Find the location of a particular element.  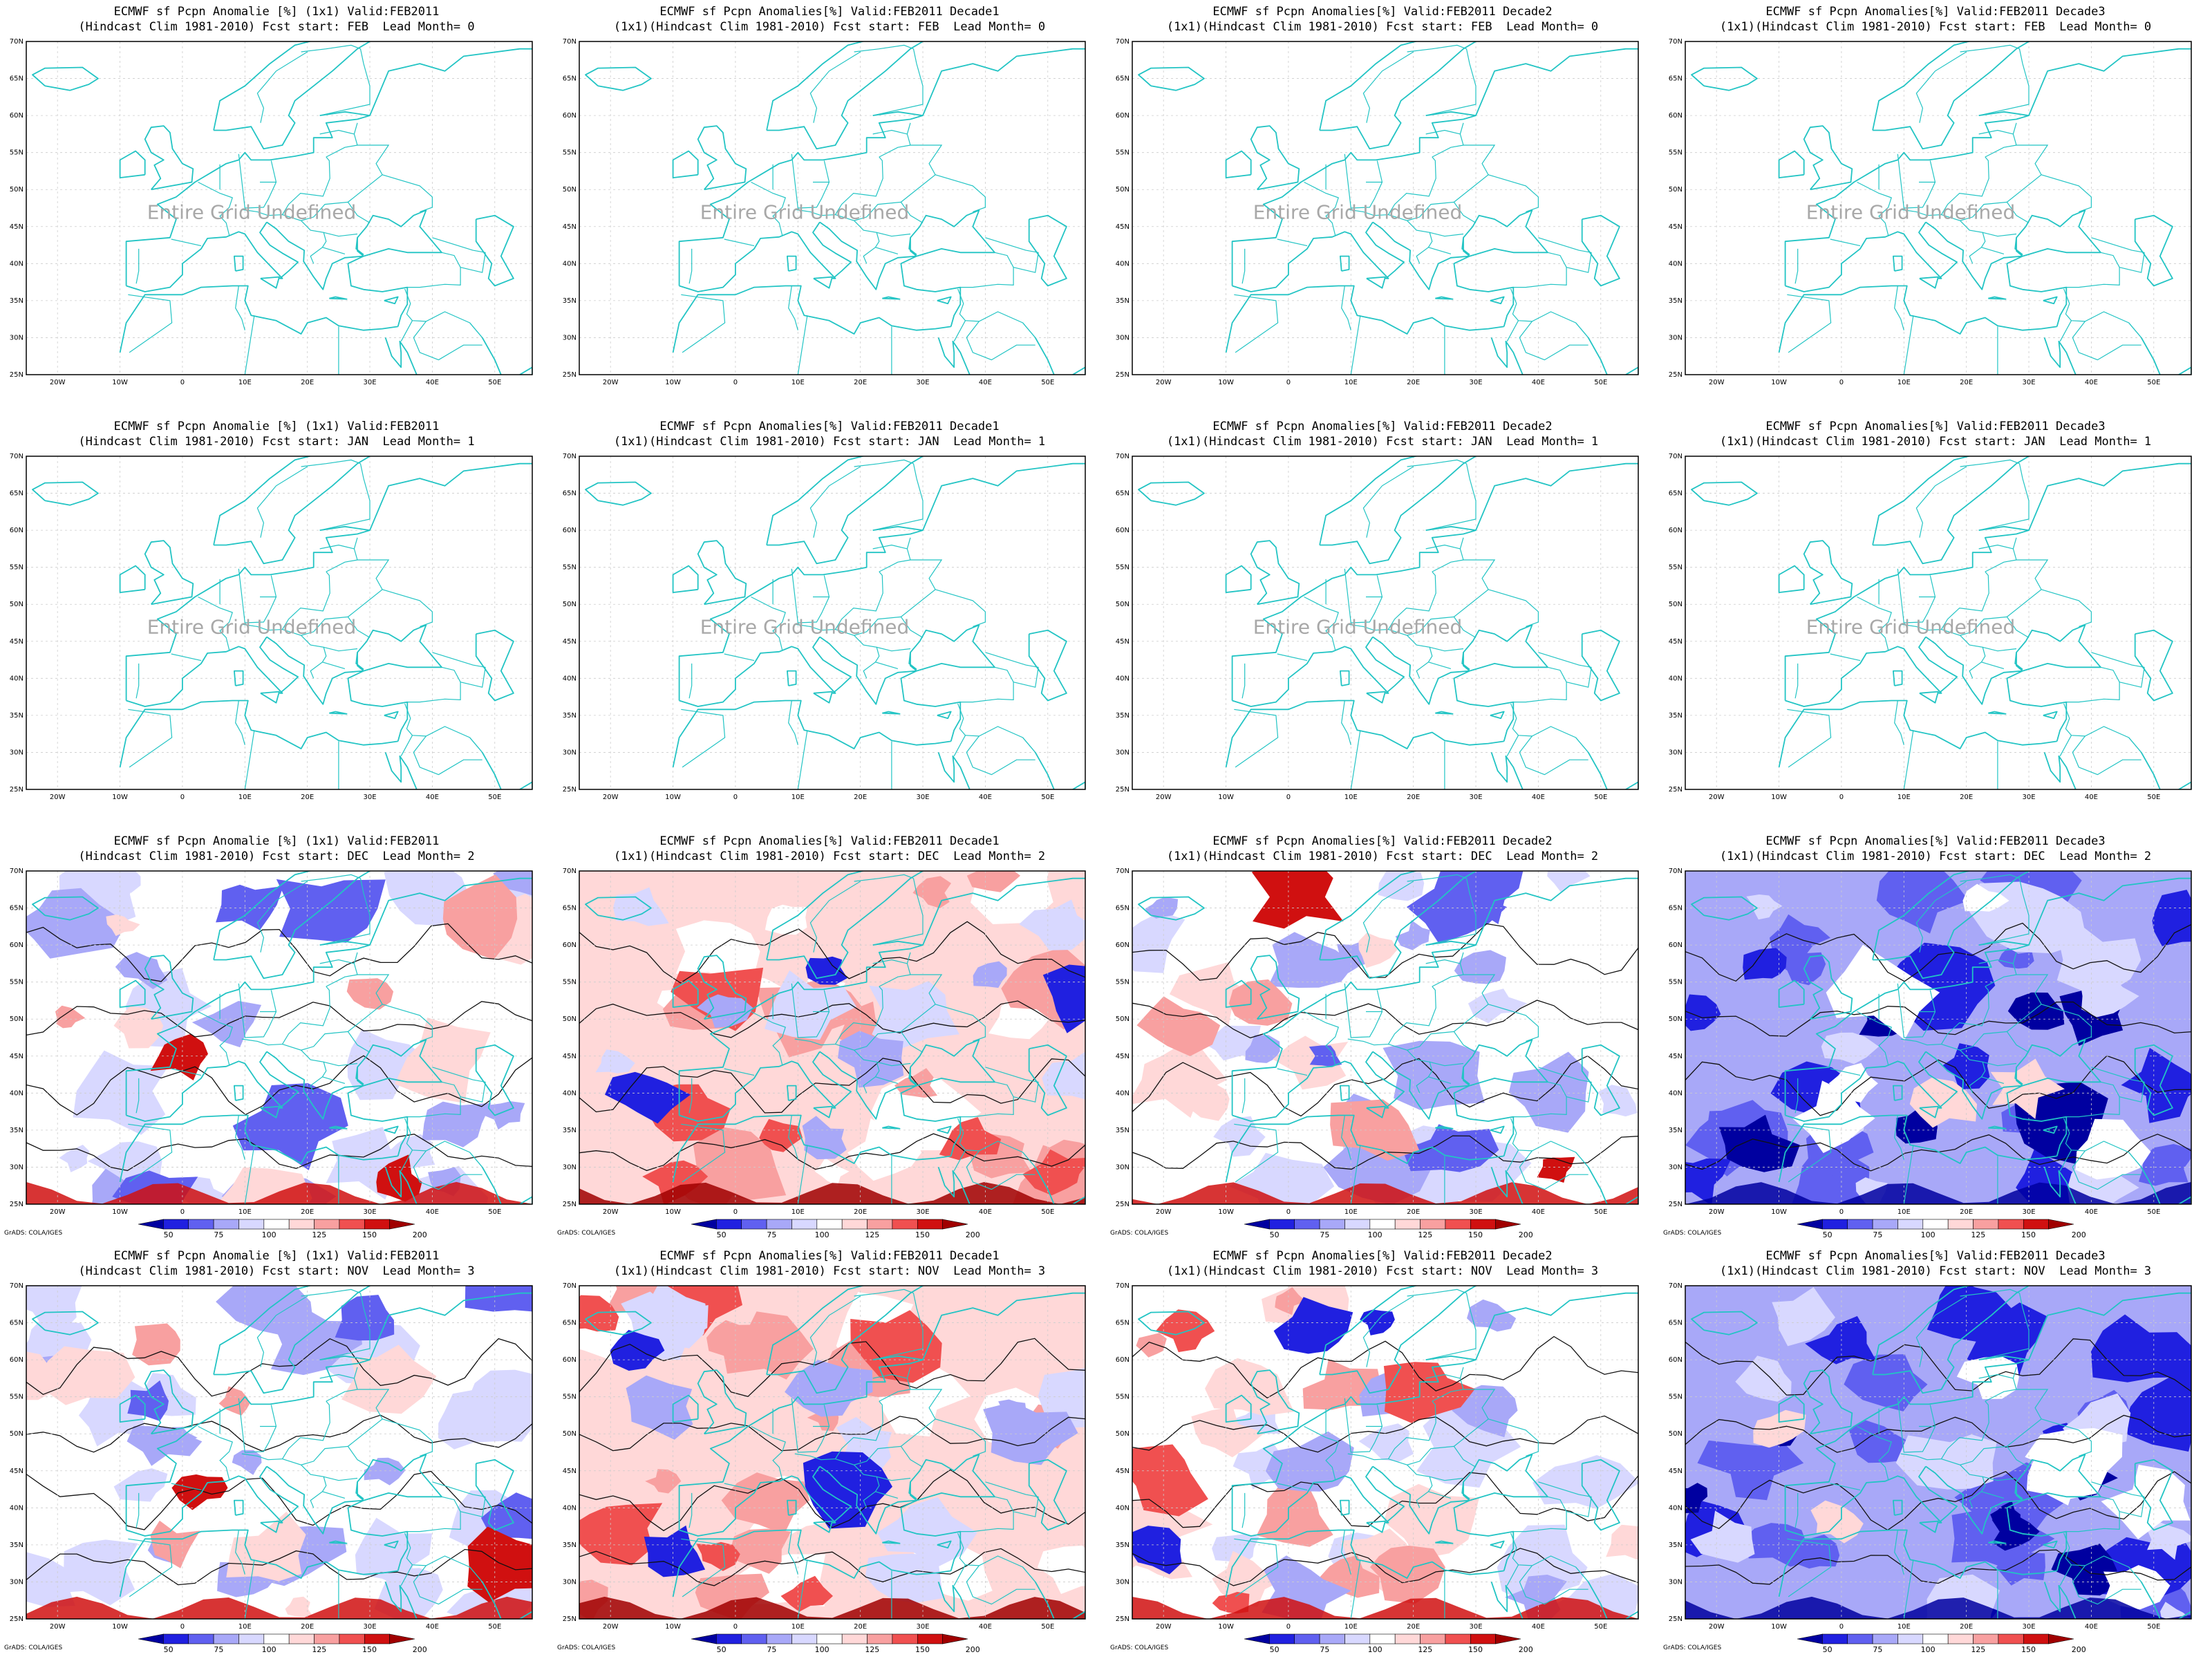

longitude-label: 50E is located at coordinates (494, 383).